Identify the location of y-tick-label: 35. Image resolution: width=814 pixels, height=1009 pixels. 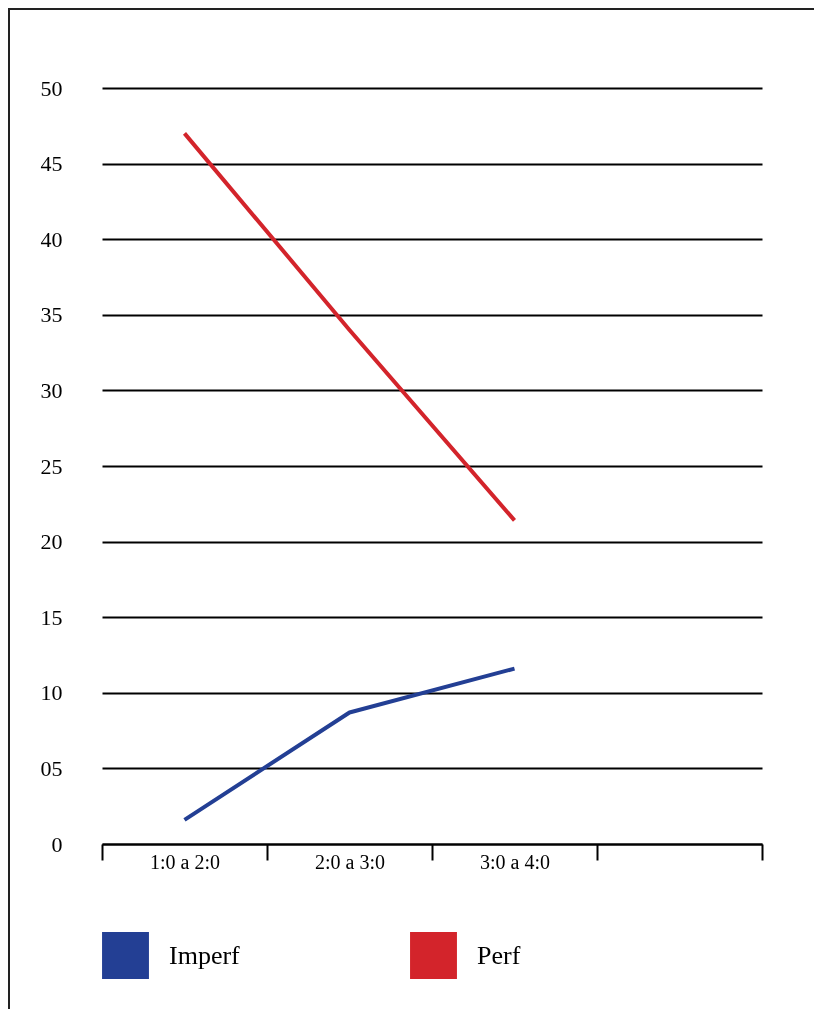
(51, 315).